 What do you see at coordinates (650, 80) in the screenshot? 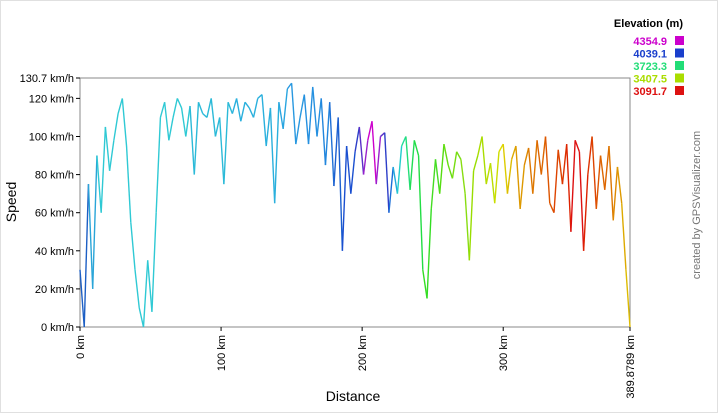
I see `legend-value: 3407.5` at bounding box center [650, 80].